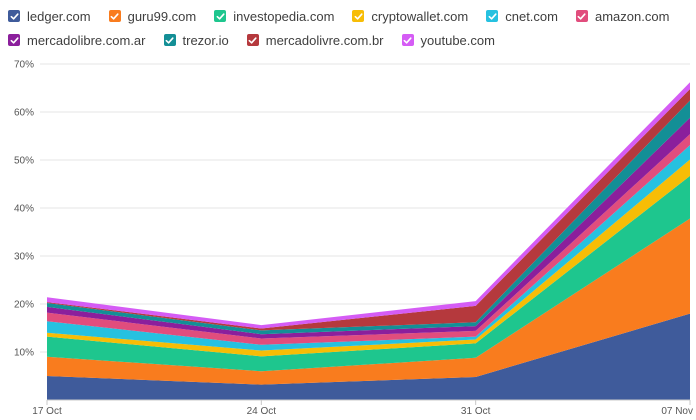 Image resolution: width=696 pixels, height=420 pixels. I want to click on y-tick-label: 30%, so click(24, 257).